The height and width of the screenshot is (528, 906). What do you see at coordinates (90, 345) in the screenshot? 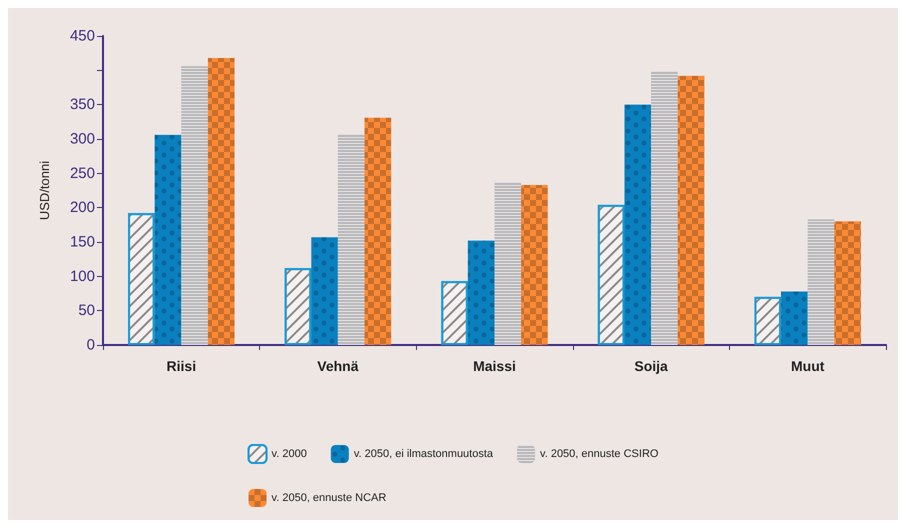
I see `y-tick-label: 0` at bounding box center [90, 345].